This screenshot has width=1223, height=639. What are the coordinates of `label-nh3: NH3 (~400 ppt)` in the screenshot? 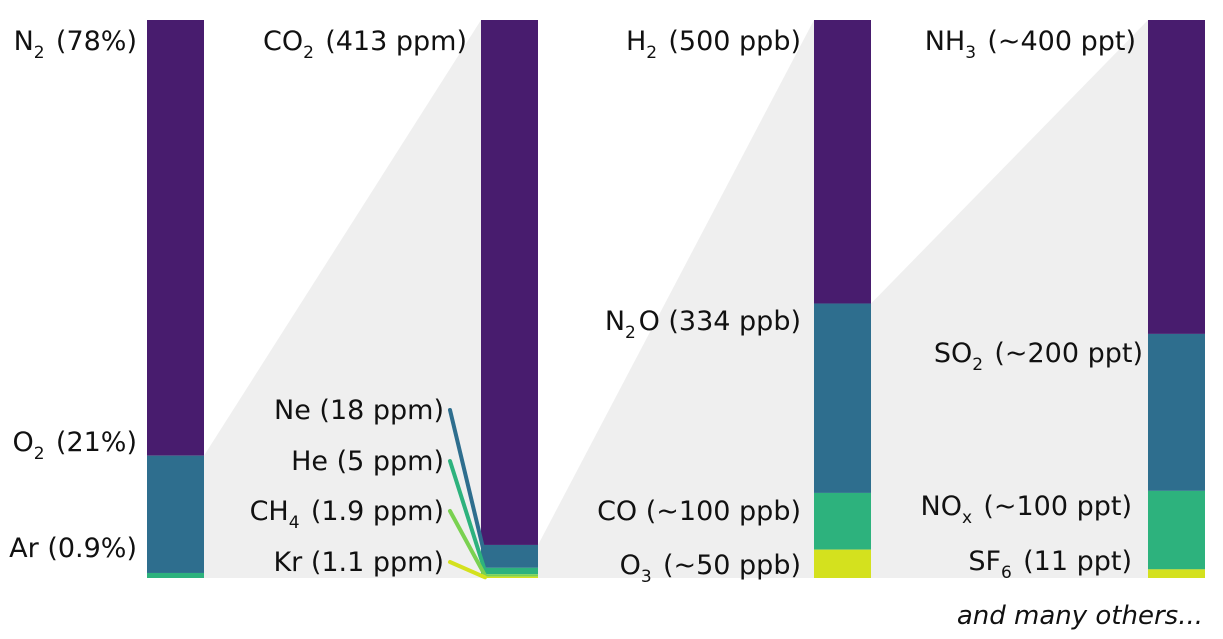 It's located at (1030, 44).